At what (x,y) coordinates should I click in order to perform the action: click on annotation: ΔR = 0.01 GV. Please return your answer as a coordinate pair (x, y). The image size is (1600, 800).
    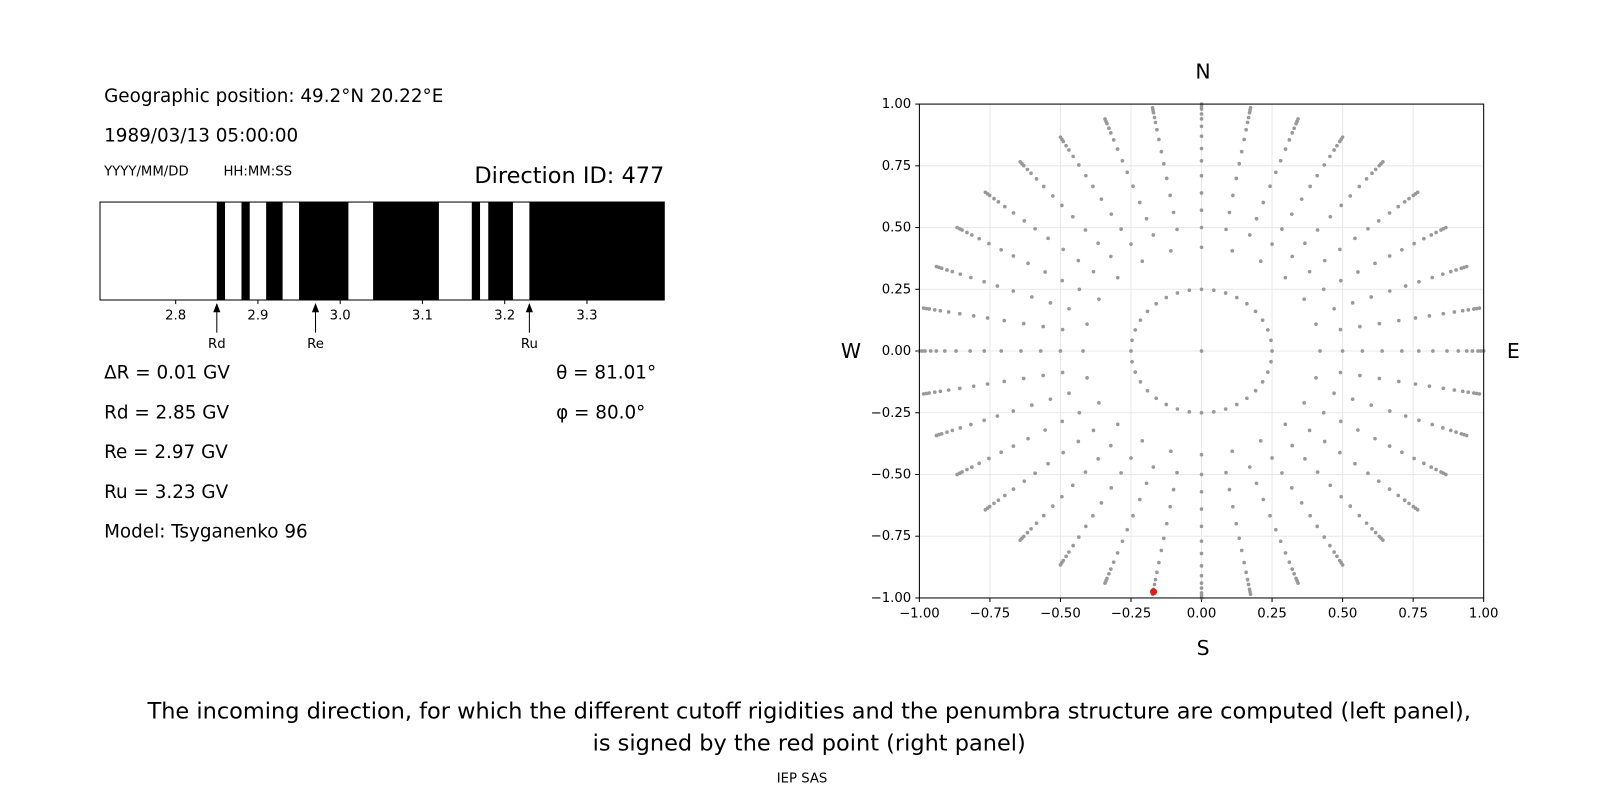
    Looking at the image, I should click on (167, 372).